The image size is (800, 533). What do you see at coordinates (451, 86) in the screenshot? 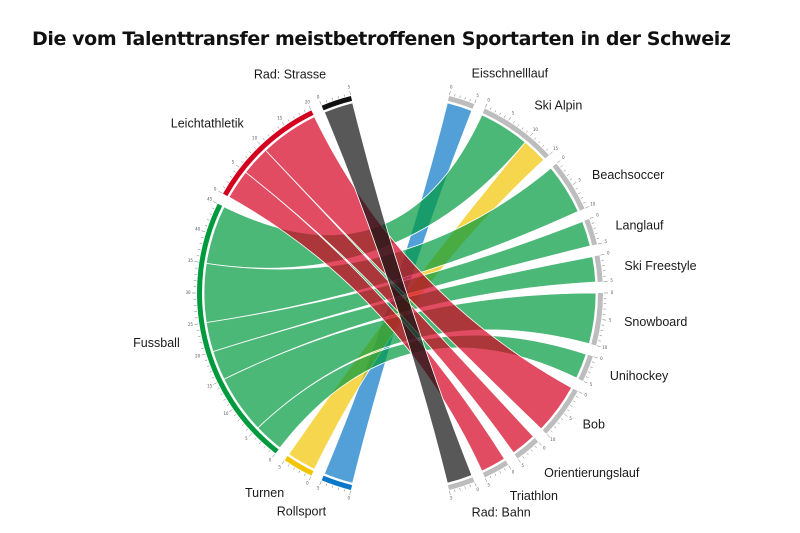
I see `tick-label-eisschnelllauf: 0` at bounding box center [451, 86].